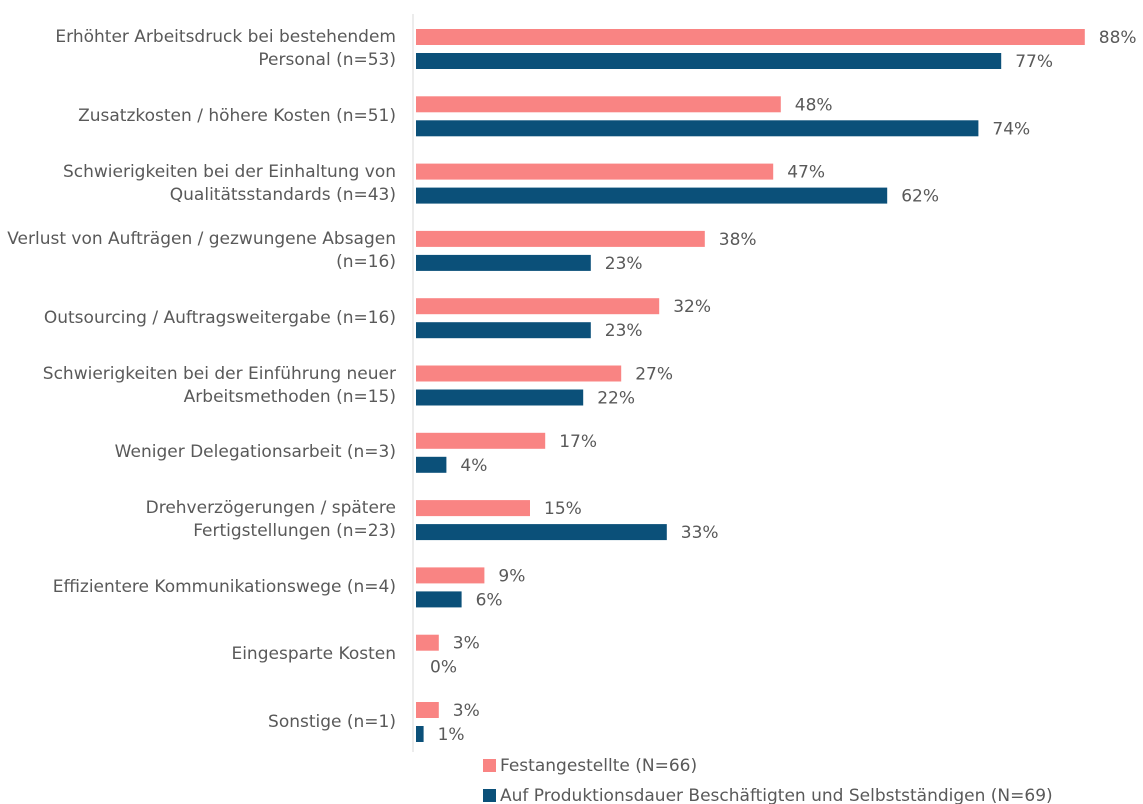  What do you see at coordinates (255, 452) in the screenshot?
I see `category-label: Weniger Delegationsarbeit (n=3)` at bounding box center [255, 452].